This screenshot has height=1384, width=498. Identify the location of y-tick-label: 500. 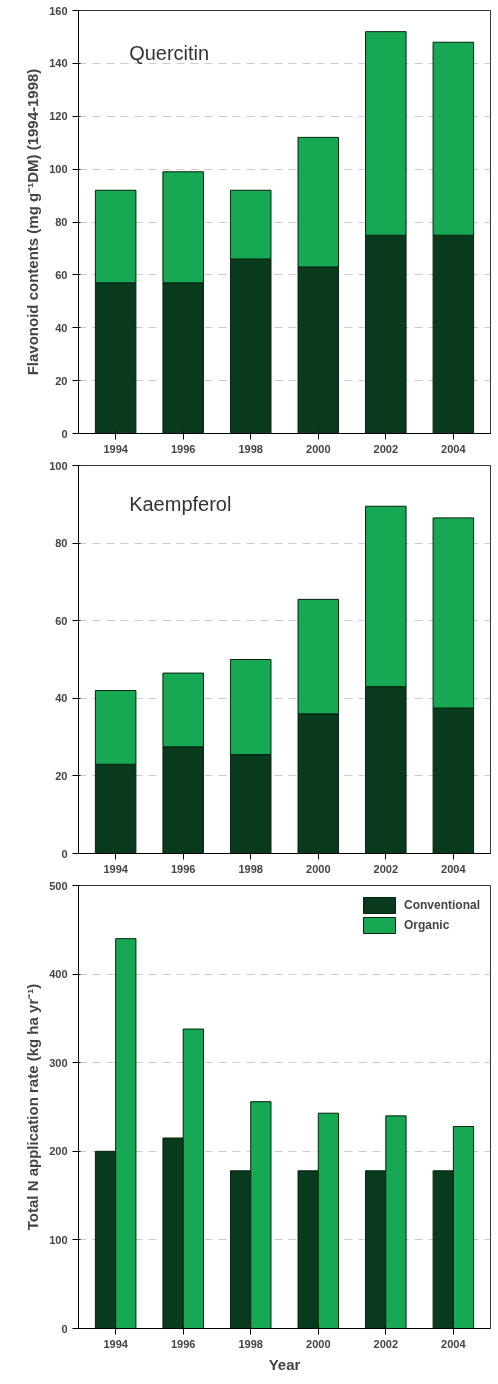
(58, 885).